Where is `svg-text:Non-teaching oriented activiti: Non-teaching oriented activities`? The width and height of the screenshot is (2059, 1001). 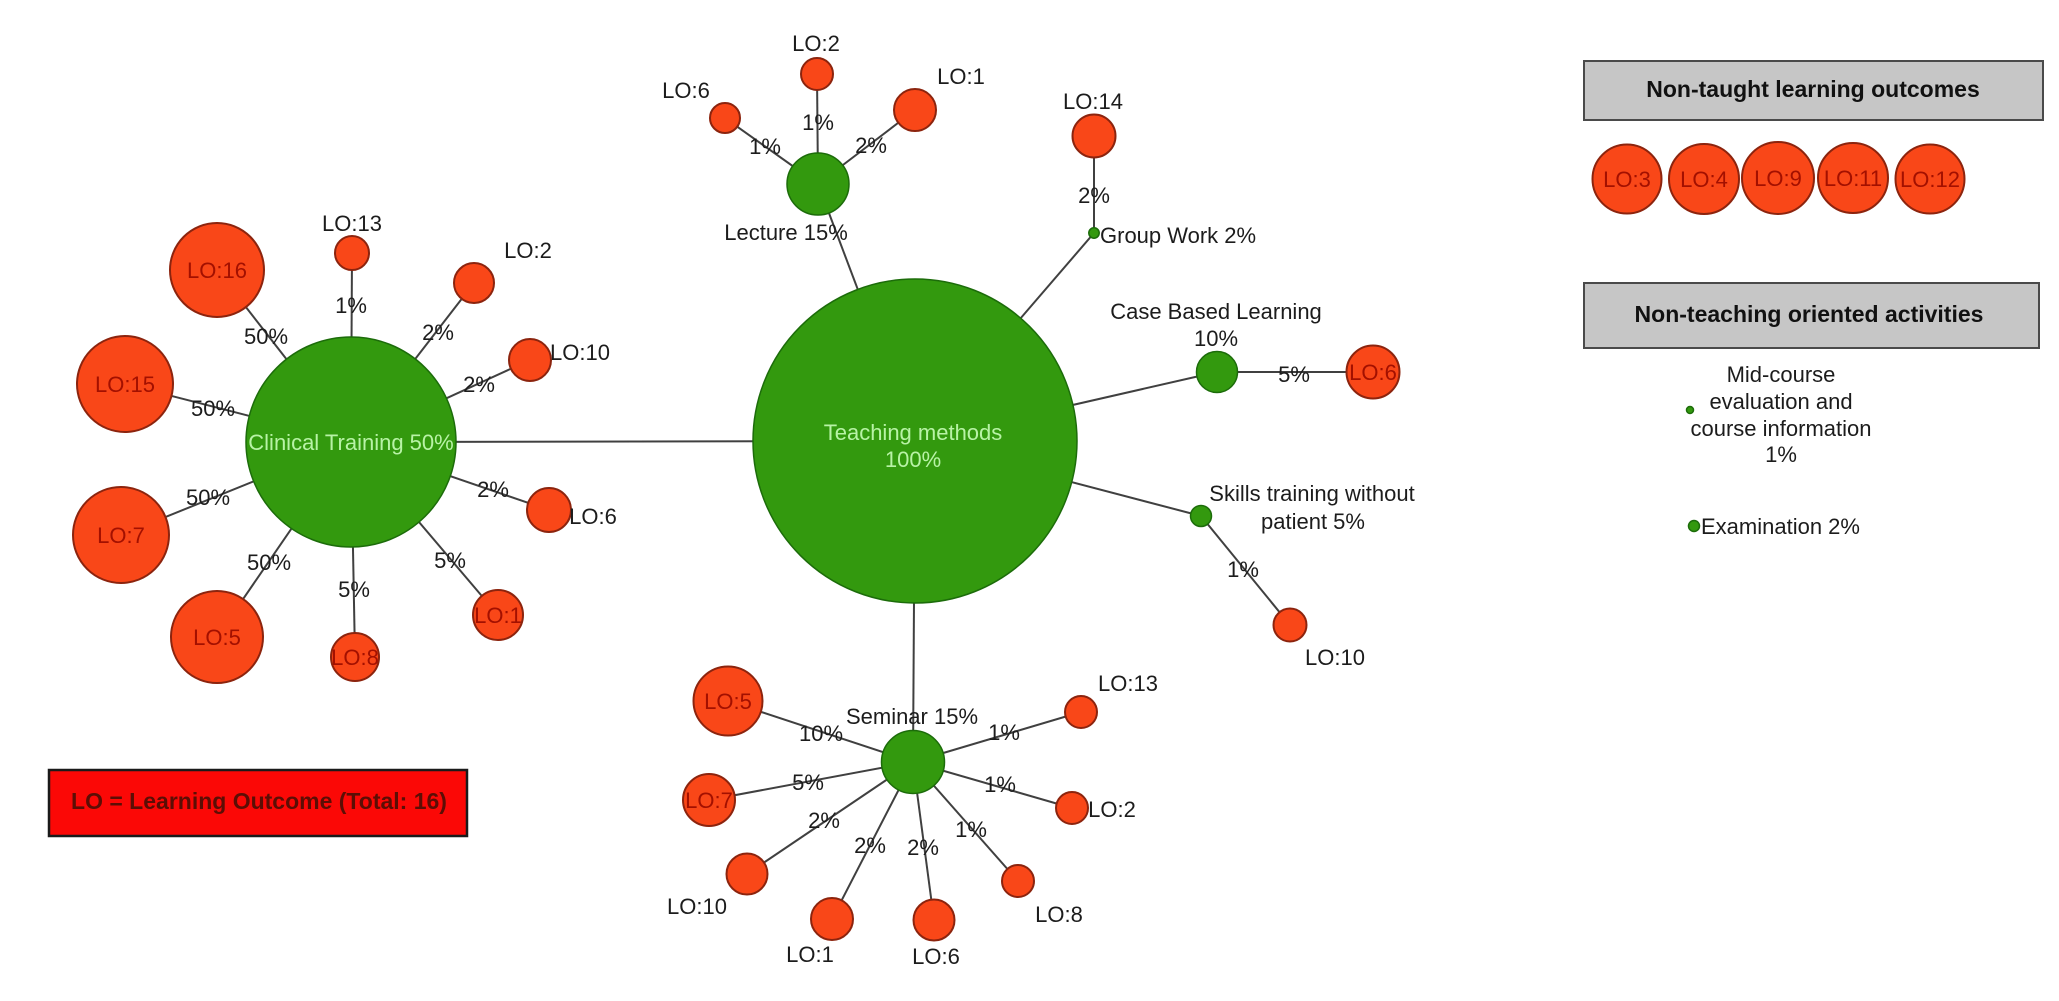
svg-text:Non-teaching oriented activiti: Non-teaching oriented activities is located at coordinates (1809, 314).